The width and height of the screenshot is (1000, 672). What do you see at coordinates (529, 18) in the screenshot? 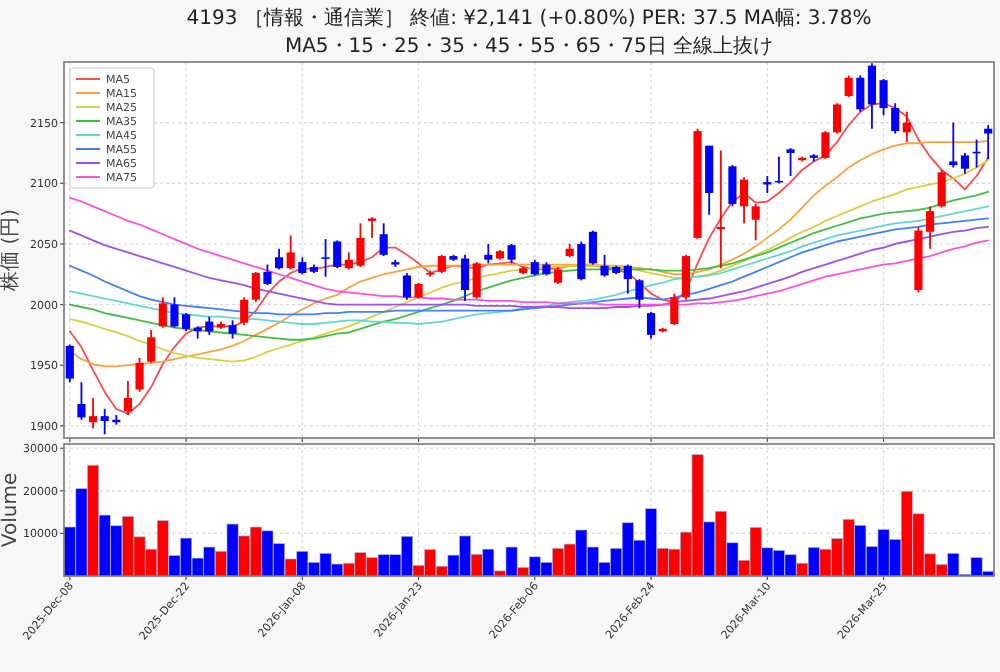
I see `chart-title: 4193 ［情報・通信業］ 終値: ¥2,141 (+0.80%) PER: 37.5 MA幅: 3.78%` at bounding box center [529, 18].